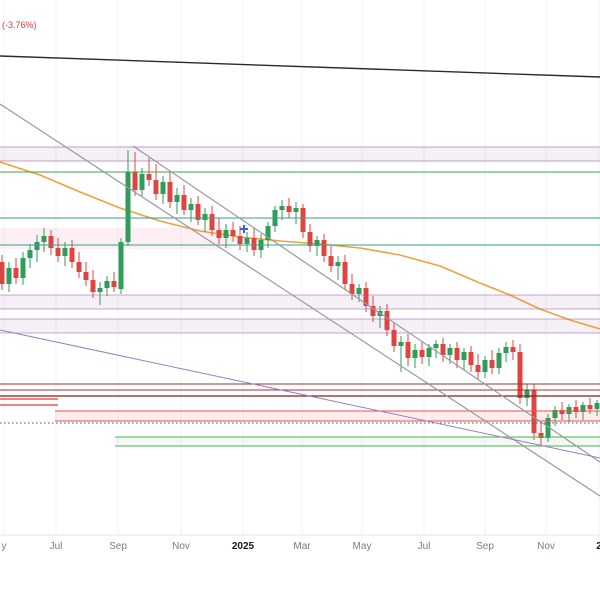 The height and width of the screenshot is (600, 600). Describe the element at coordinates (300, 154) in the screenshot. I see `lavender-band-upper` at that location.